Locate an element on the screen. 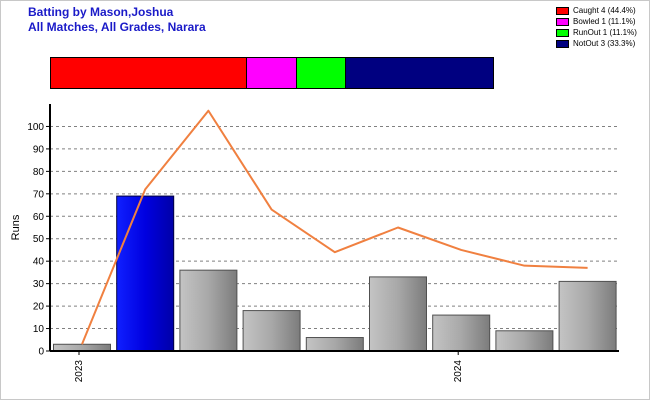 This screenshot has height=401, width=650. x-tick-label: 2024 is located at coordinates (458, 371).